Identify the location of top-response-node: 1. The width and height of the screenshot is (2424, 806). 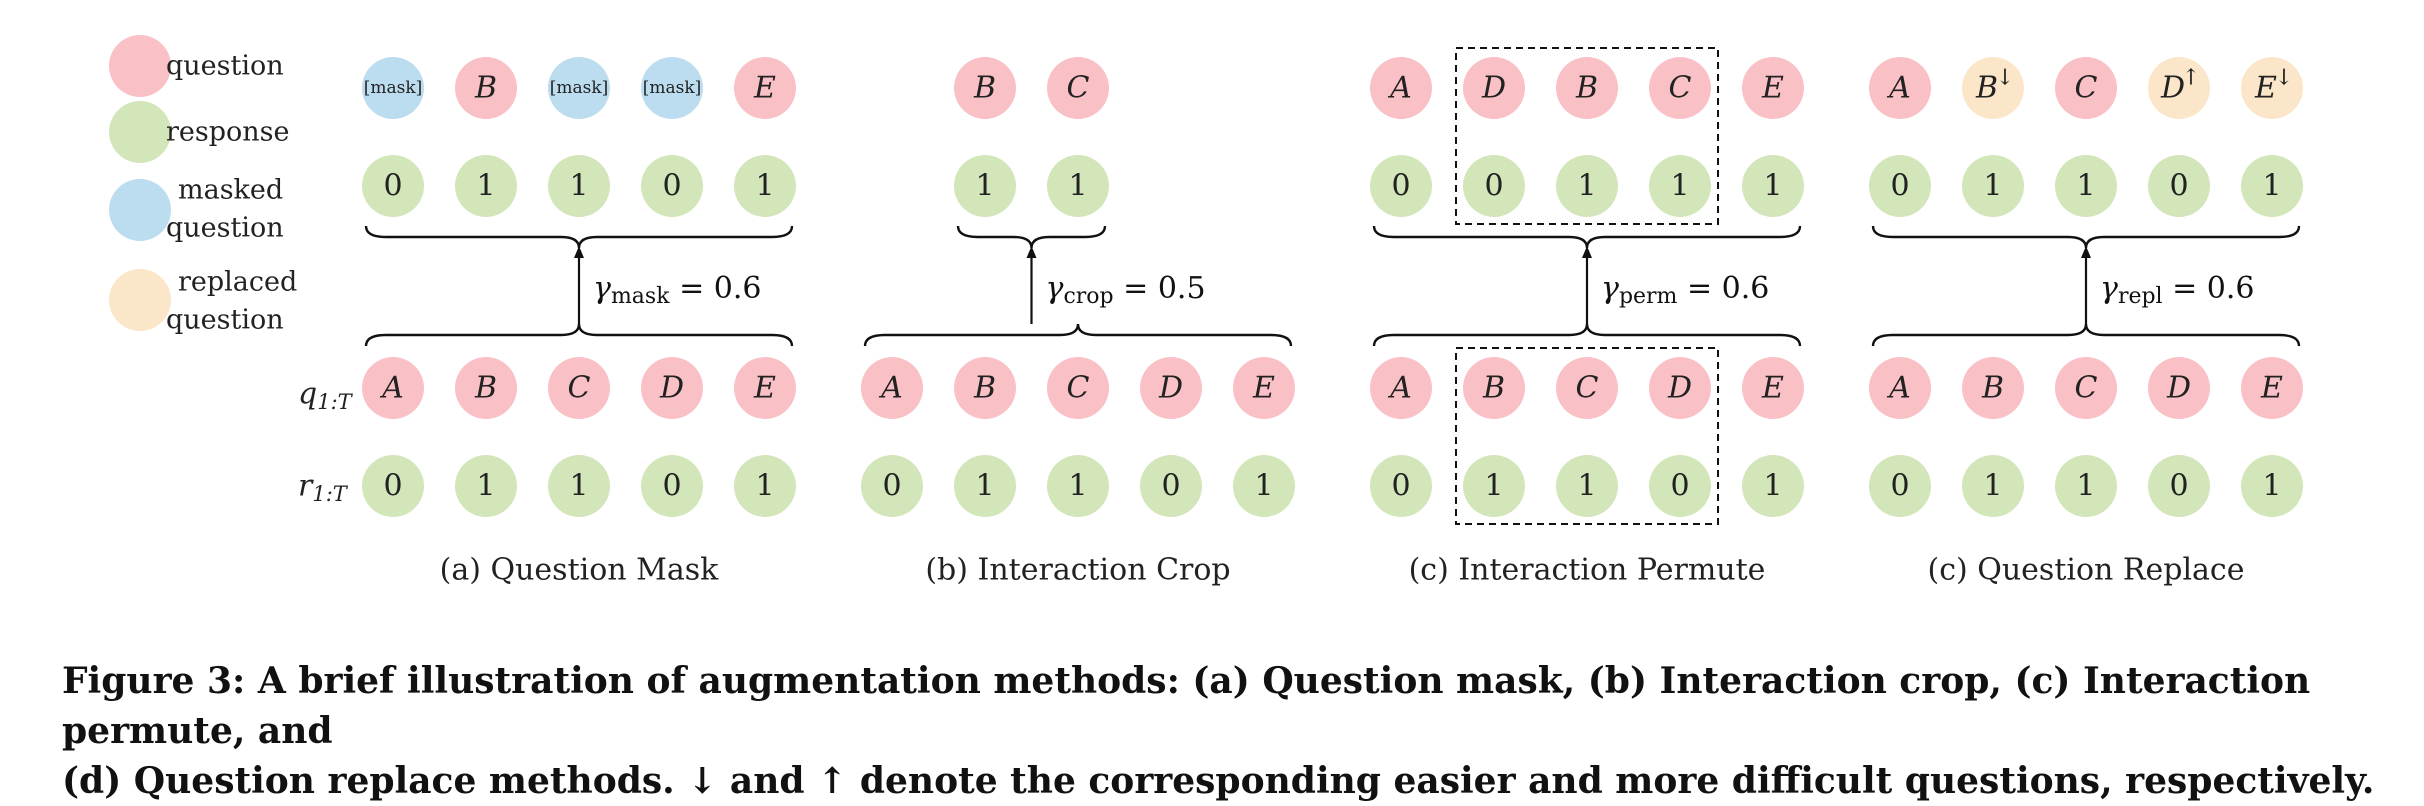
(1773, 186).